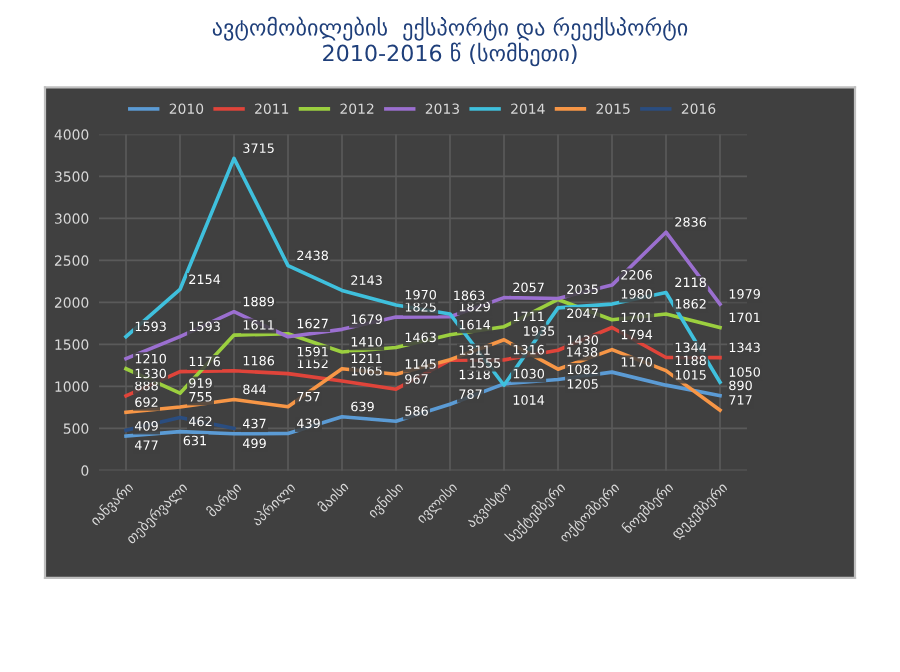 The image size is (900, 672). Describe the element at coordinates (450, 41) in the screenshot. I see `chart-title: ავტომობილების ექსპორტი და რეექსპორტი 2010-2016 წ (სომხეთი)` at that location.